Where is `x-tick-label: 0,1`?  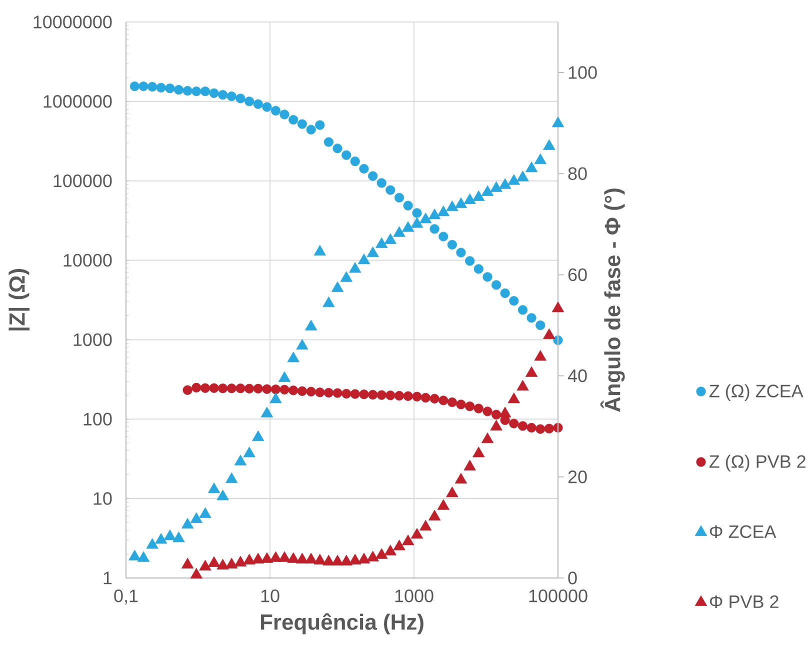
x-tick-label: 0,1 is located at coordinates (126, 597).